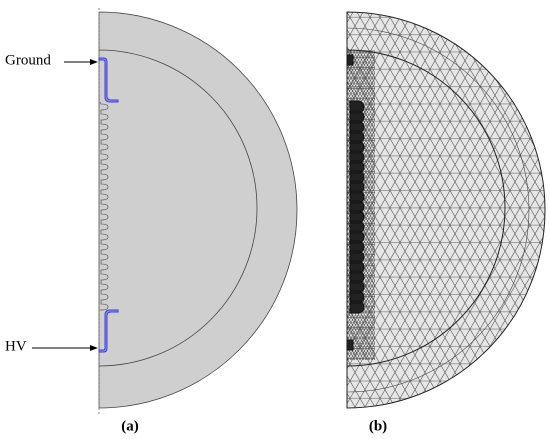  Describe the element at coordinates (104, 206) in the screenshot. I see `insulator-sheds` at that location.